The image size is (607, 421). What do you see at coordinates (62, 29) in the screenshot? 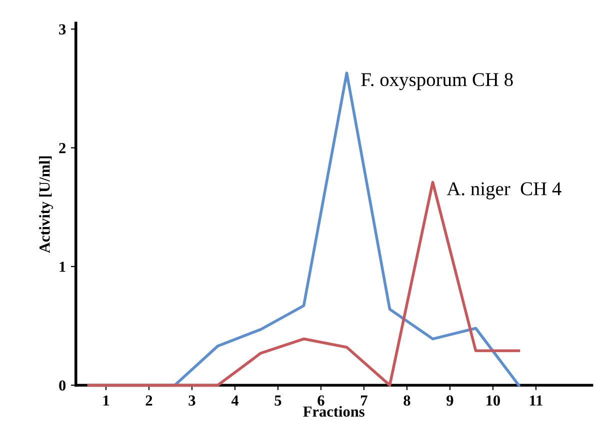
I see `y-tick-label: 3` at bounding box center [62, 29].